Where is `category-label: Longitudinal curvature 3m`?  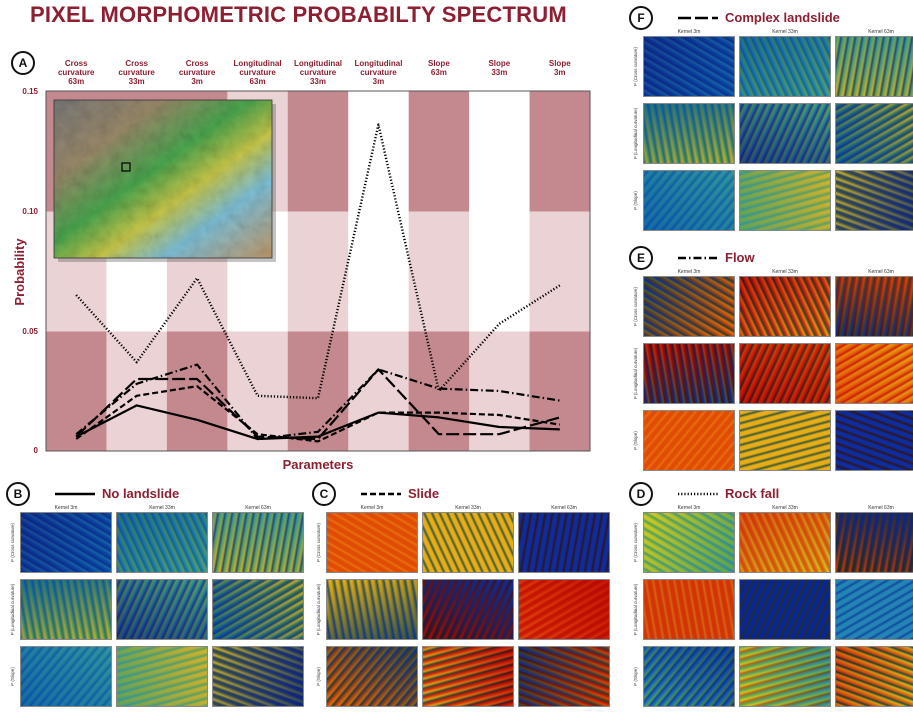
category-label: Longitudinal curvature 3m is located at coordinates (378, 72).